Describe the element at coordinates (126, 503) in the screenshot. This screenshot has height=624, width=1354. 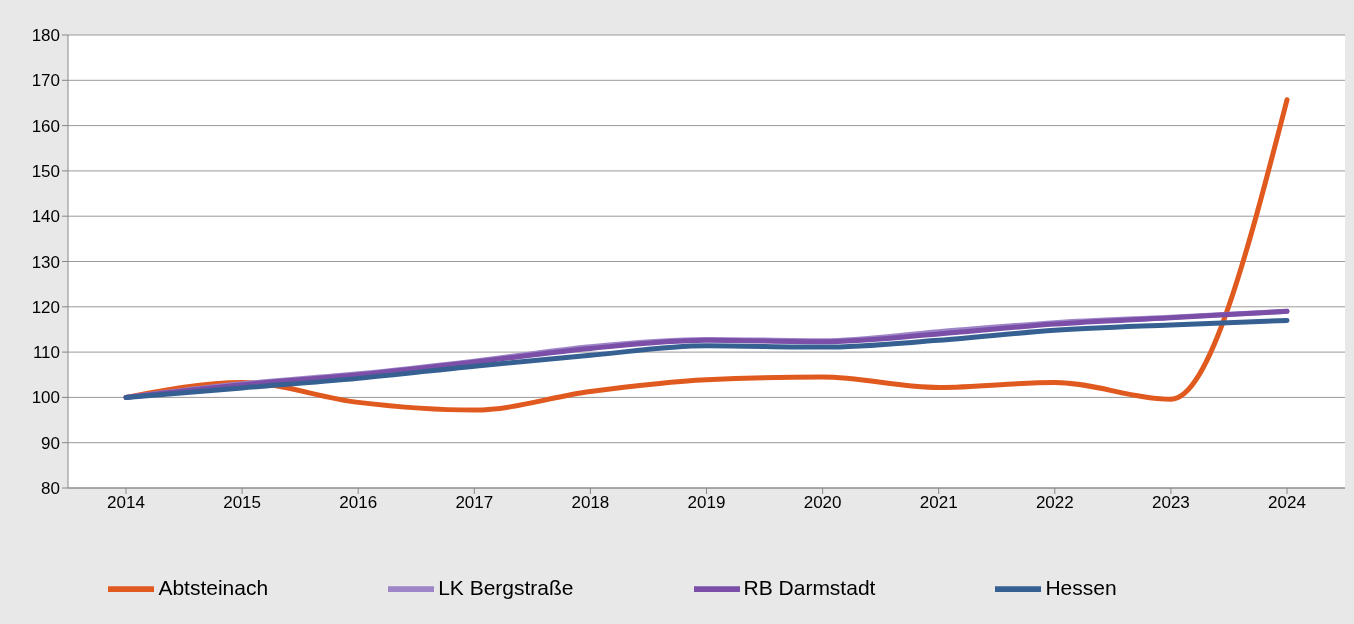
I see `x-tick-label: 2014` at that location.